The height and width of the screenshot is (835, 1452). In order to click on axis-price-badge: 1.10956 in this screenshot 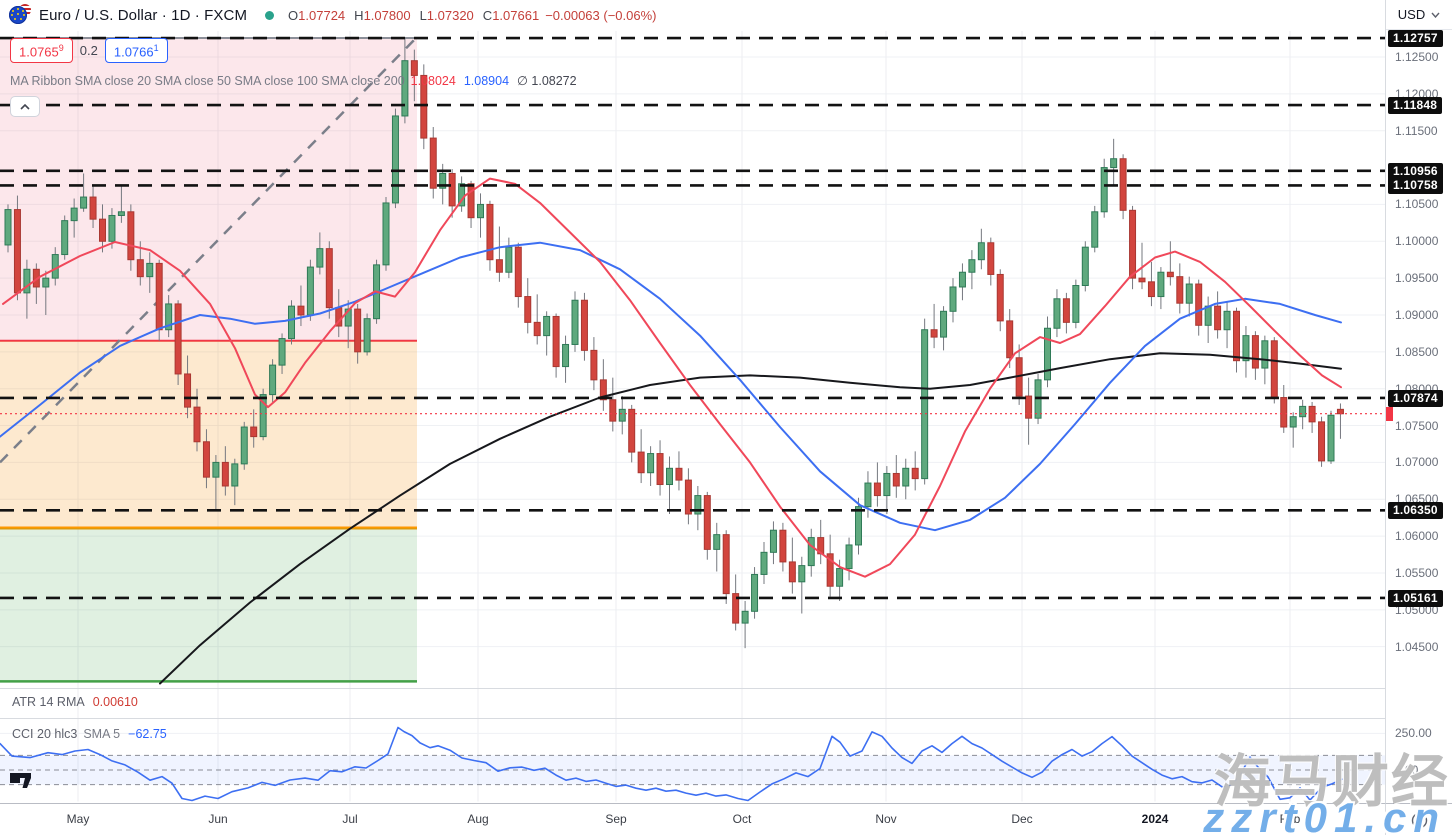, I will do `click(1415, 171)`.